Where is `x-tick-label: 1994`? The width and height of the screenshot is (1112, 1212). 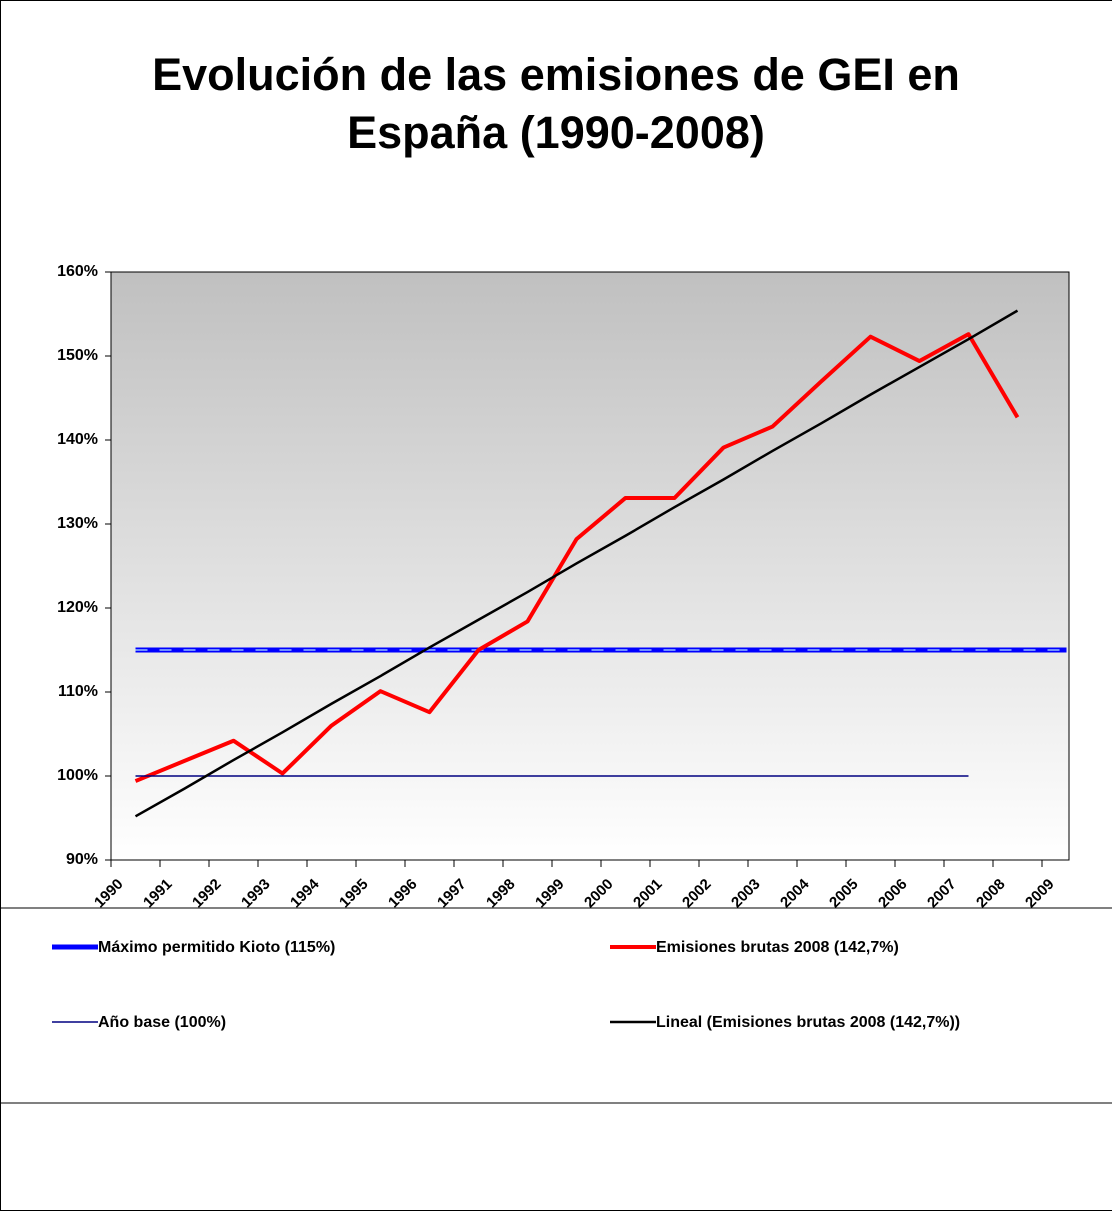
x-tick-label: 1994 is located at coordinates (305, 893).